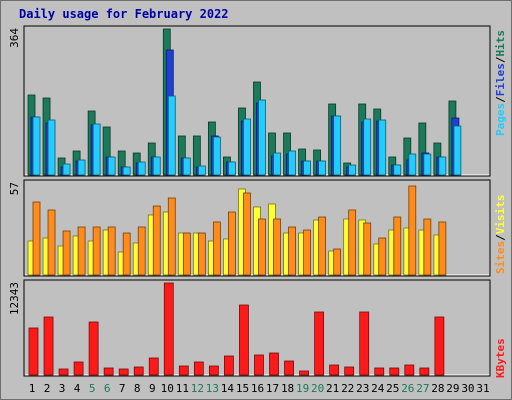 The height and width of the screenshot is (400, 512). Describe the element at coordinates (378, 388) in the screenshot. I see `x-tick-label: 24` at that location.